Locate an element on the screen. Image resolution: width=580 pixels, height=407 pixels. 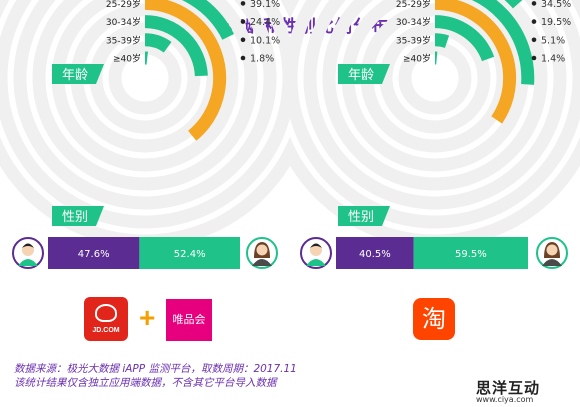
gender-bar: 47.6% 52.4% is located at coordinates (144, 253).